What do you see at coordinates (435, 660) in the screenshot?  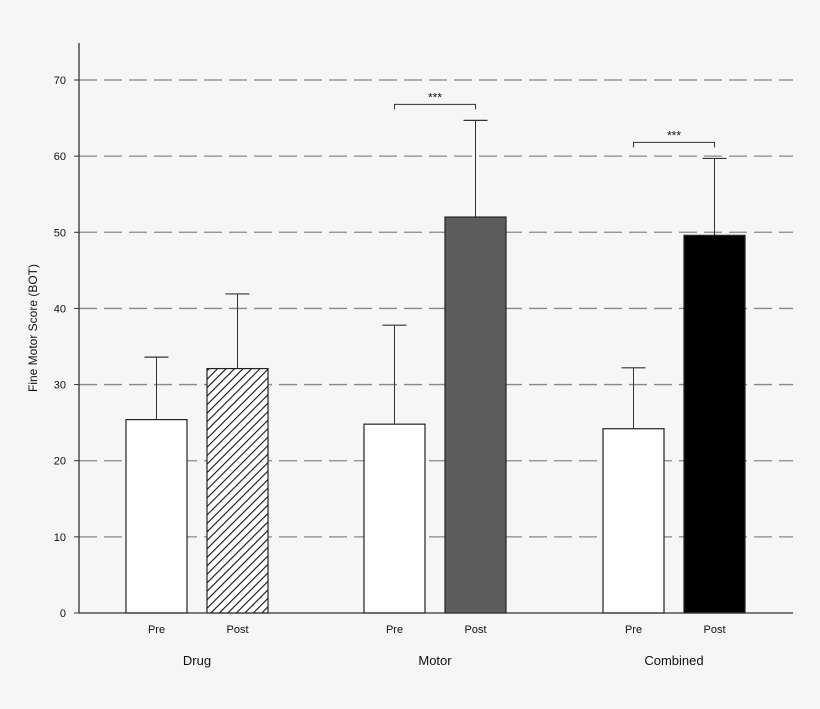 I see `group-label: Motor` at bounding box center [435, 660].